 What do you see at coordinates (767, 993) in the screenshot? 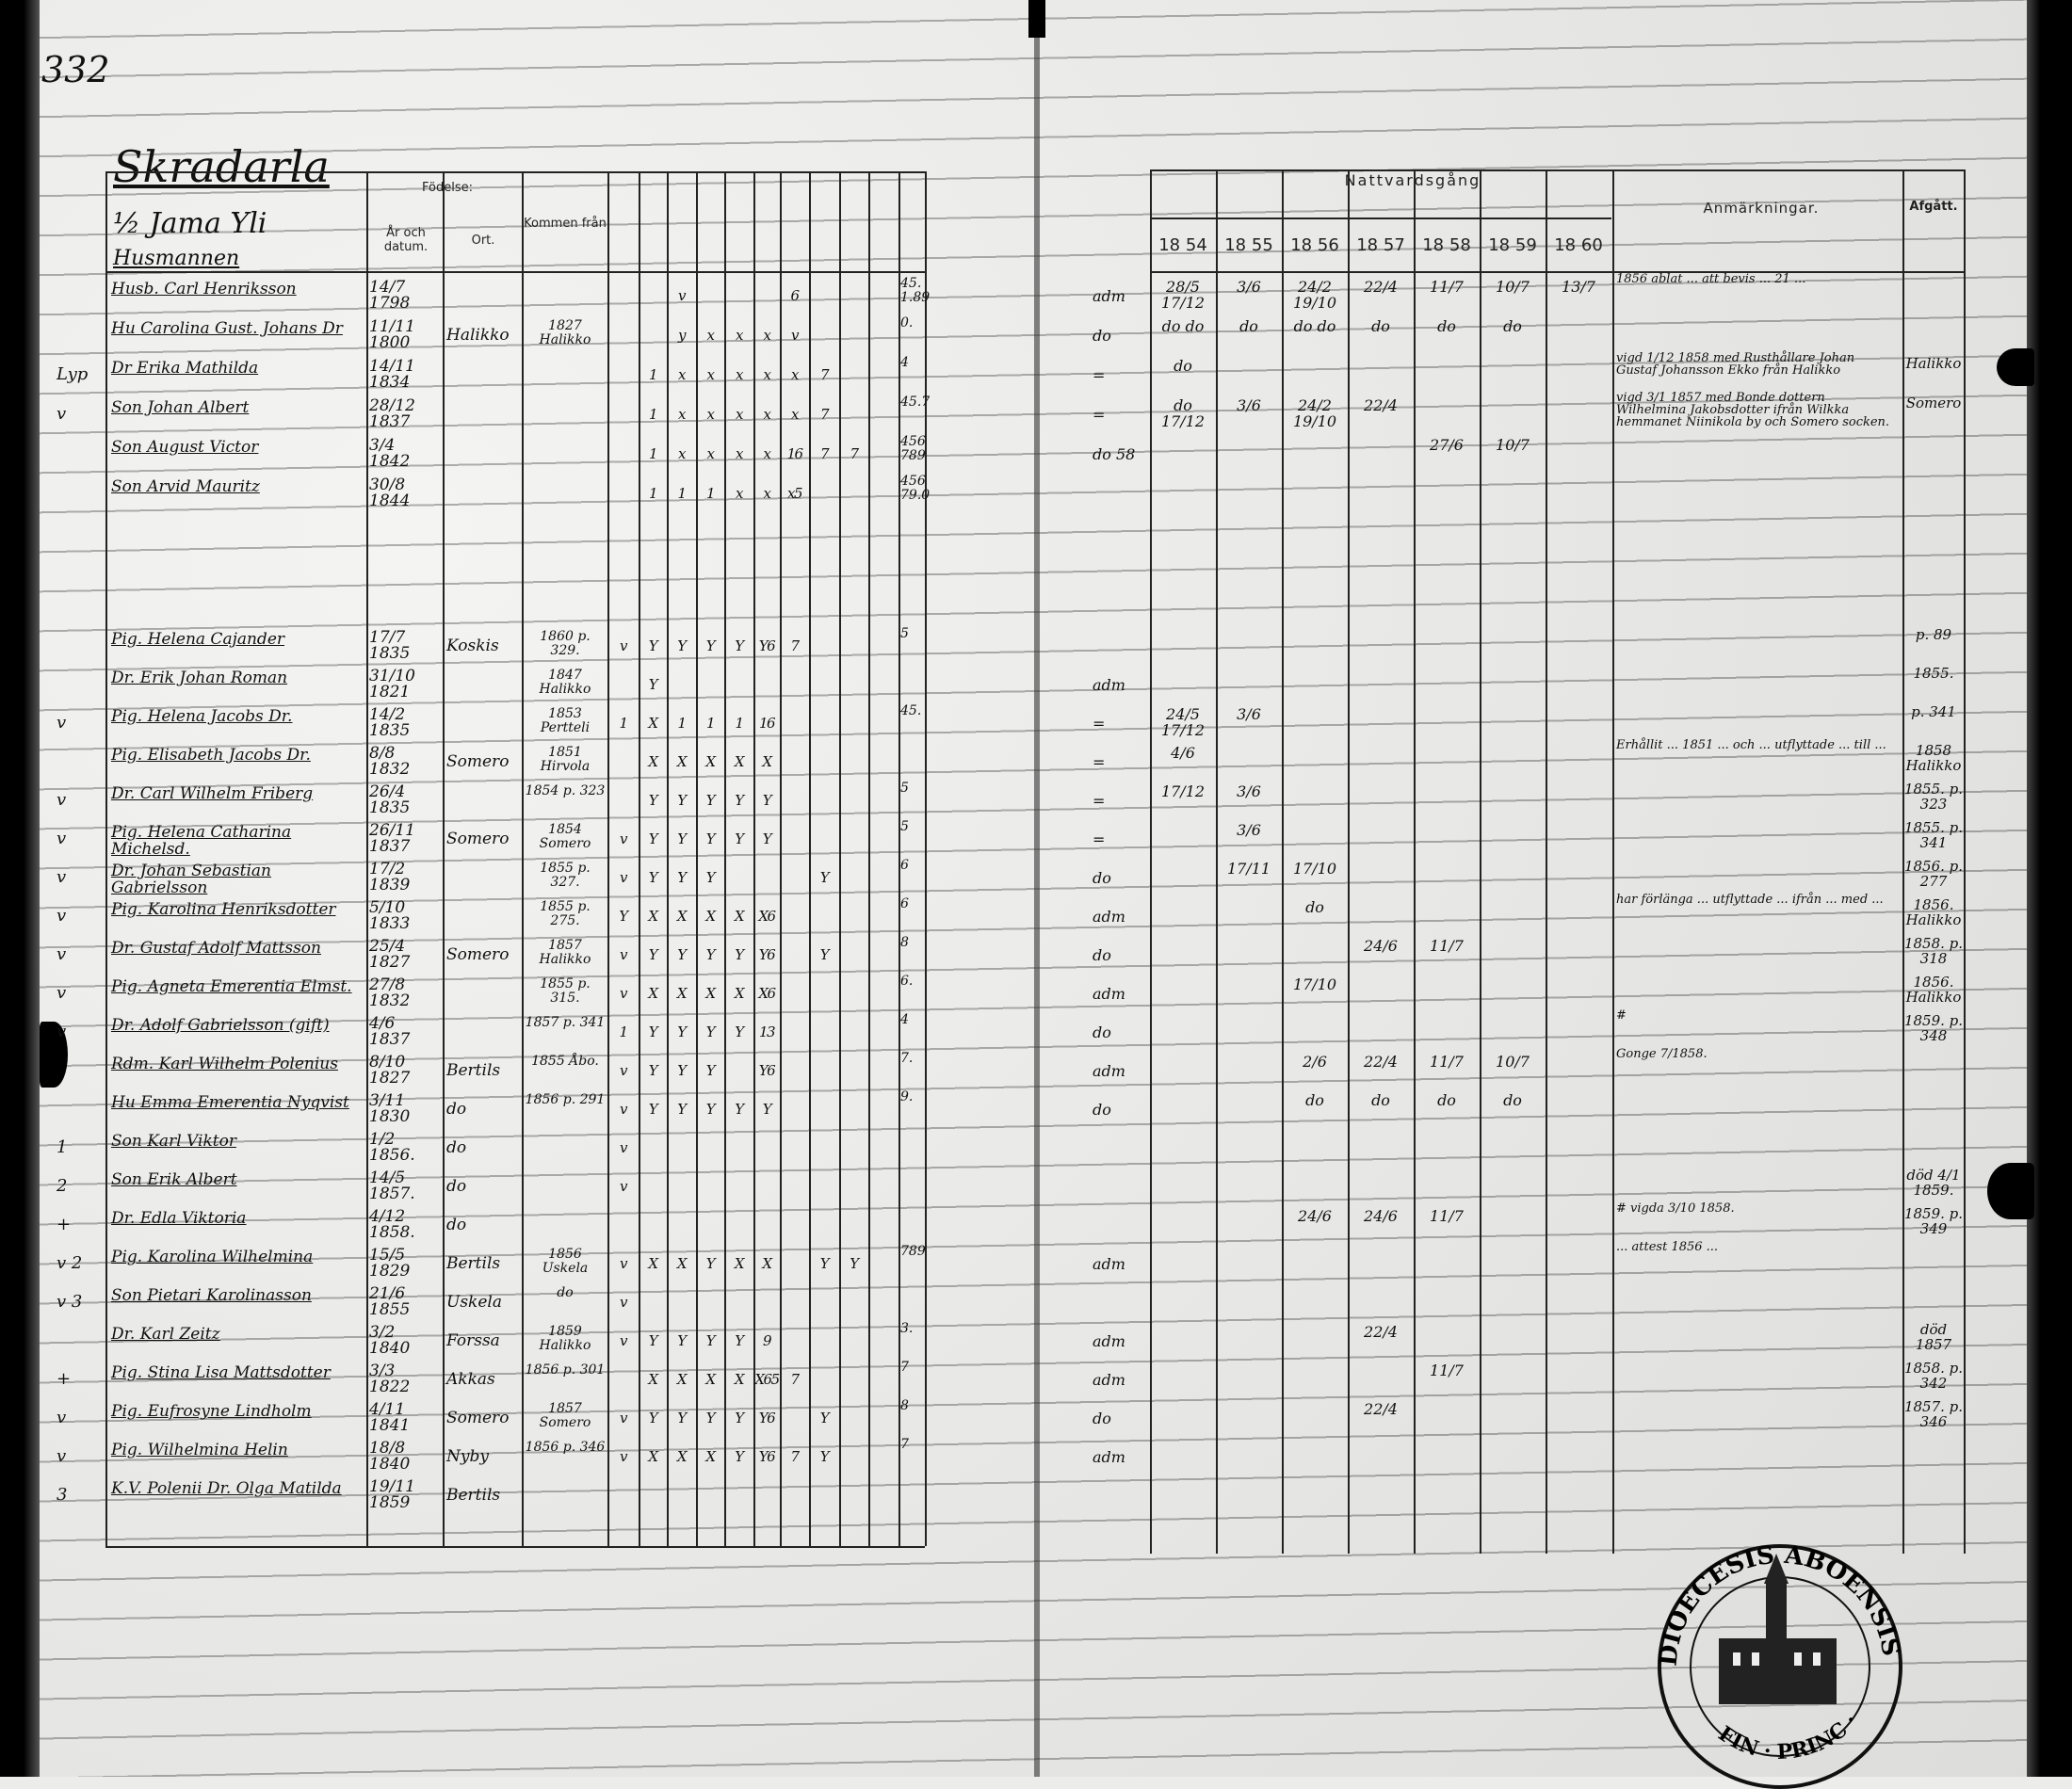
I see `reading-mark: X6` at bounding box center [767, 993].